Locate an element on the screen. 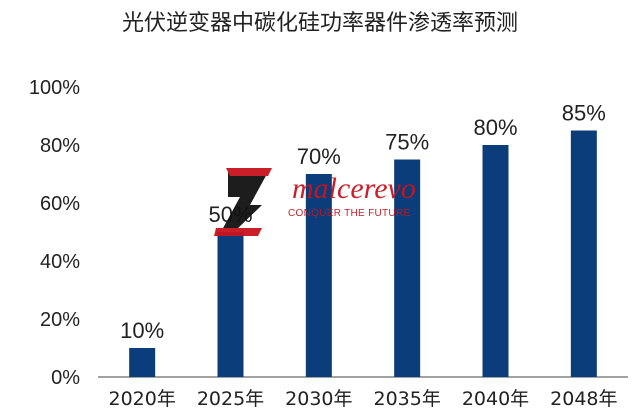 This screenshot has width=640, height=420. y-tick-label: 20% is located at coordinates (60, 320).